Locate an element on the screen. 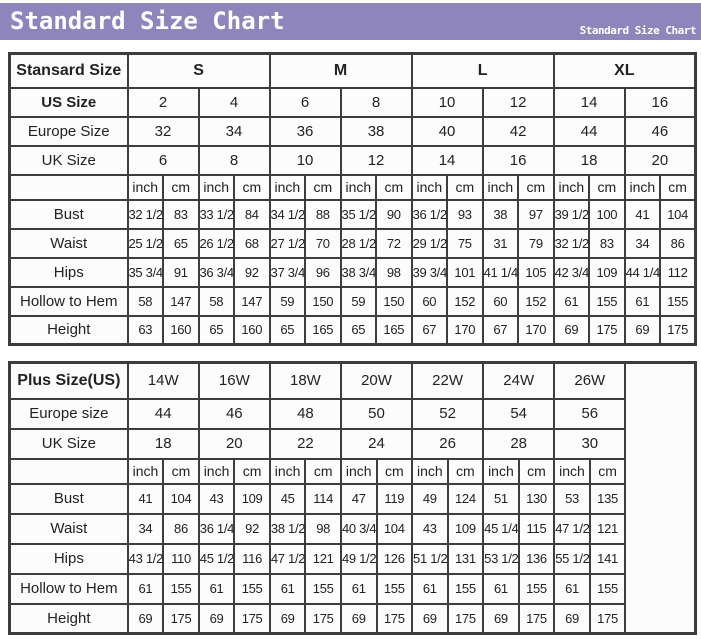 The width and height of the screenshot is (701, 639). value-cell: 121 is located at coordinates (323, 558).